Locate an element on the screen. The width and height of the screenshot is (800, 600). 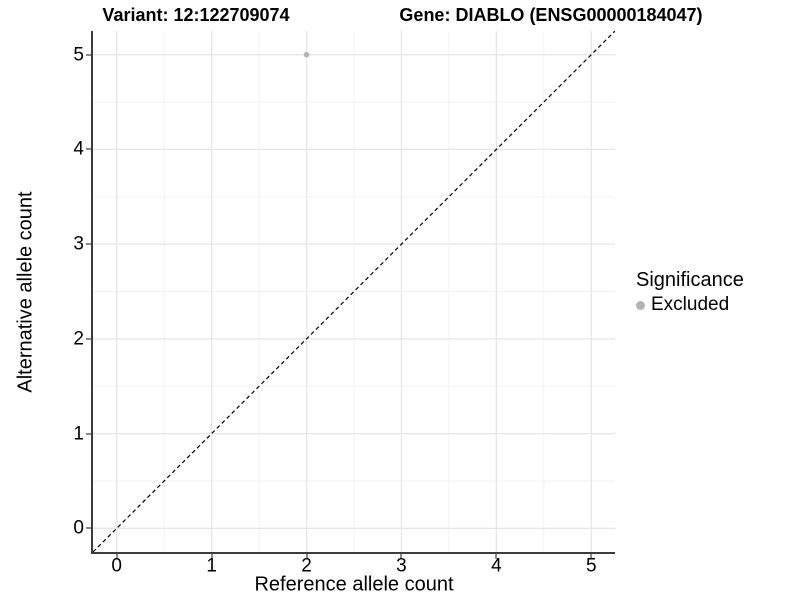
x-axis-title: Reference allele count is located at coordinates (354, 584).